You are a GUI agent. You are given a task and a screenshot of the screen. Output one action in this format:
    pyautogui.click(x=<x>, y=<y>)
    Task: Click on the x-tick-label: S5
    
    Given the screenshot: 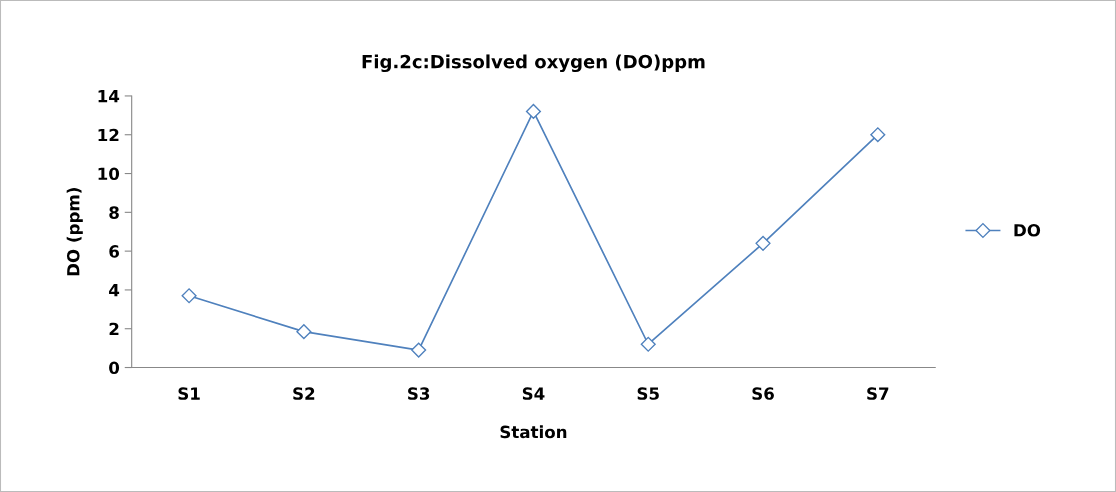 What is the action you would take?
    pyautogui.click(x=648, y=393)
    